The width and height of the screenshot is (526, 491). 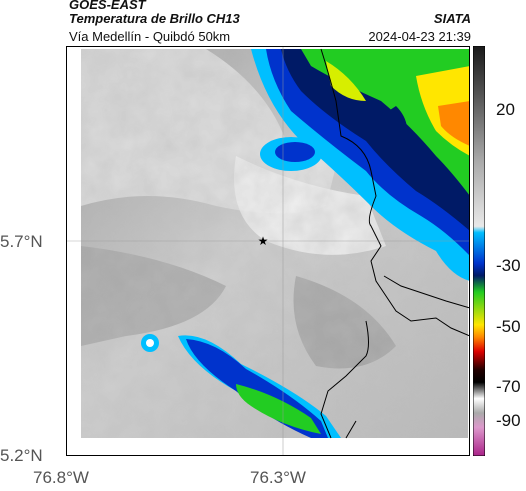 I want to click on colorbar-tick-20: 20, so click(x=505, y=109).